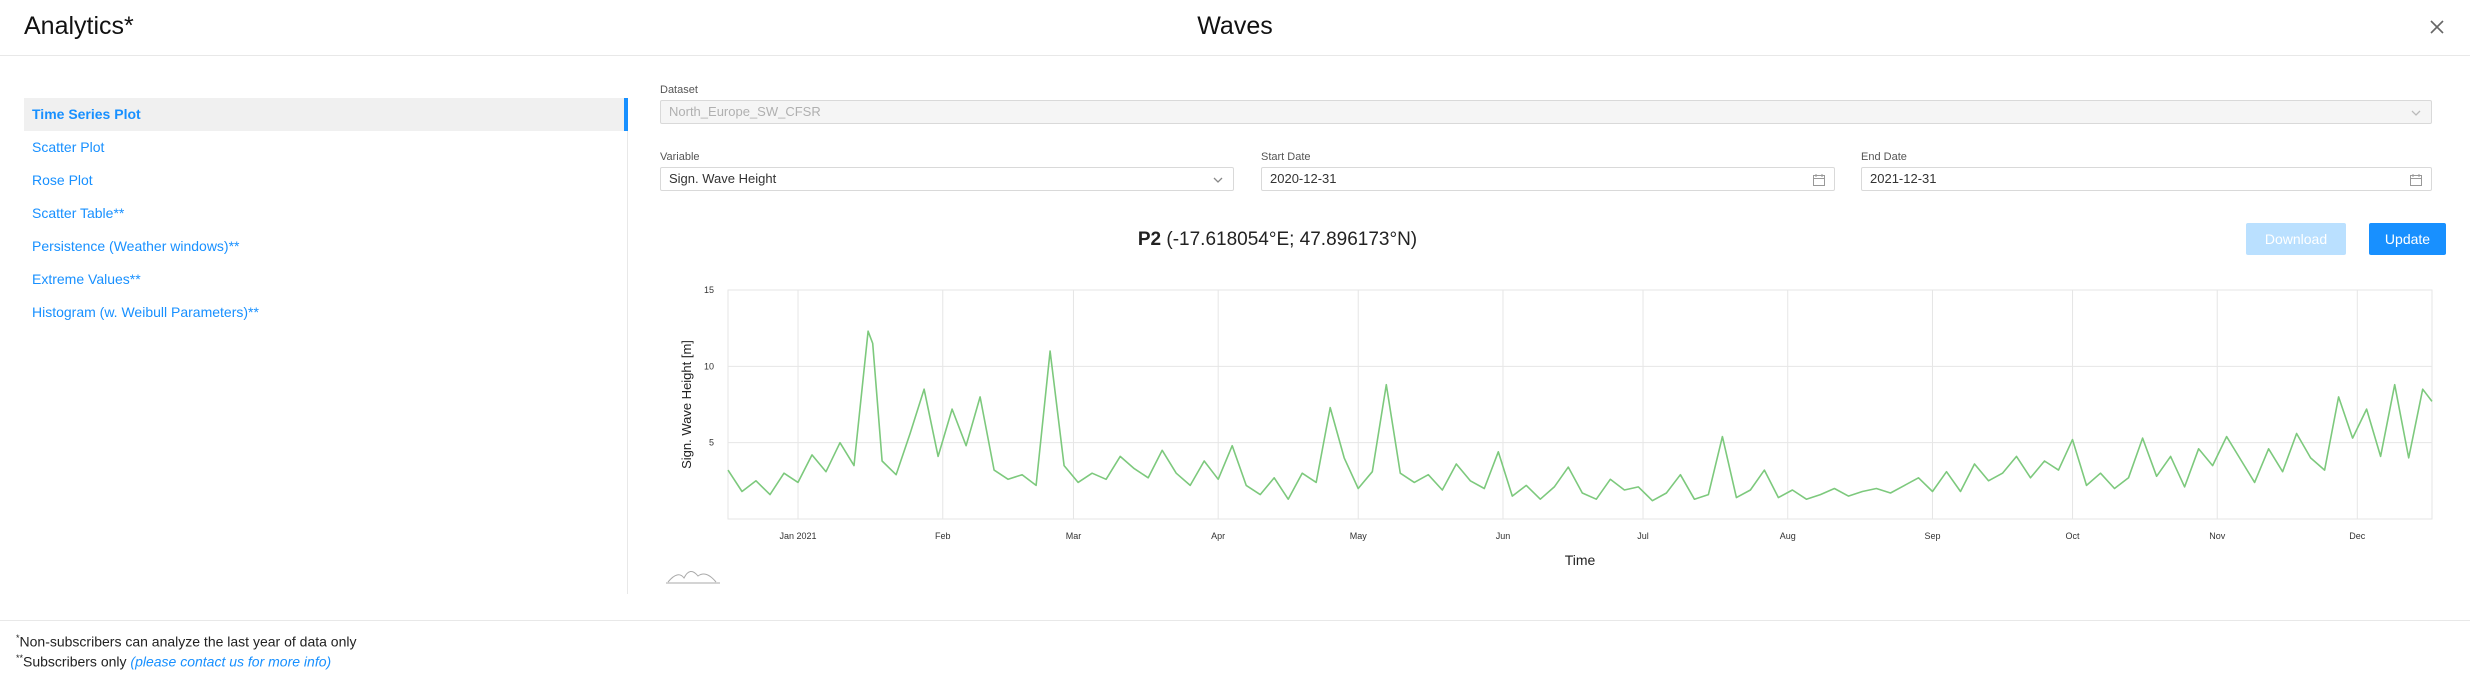 This screenshot has width=2470, height=684. What do you see at coordinates (18, 638) in the screenshot?
I see `footnote-mark-1: *` at bounding box center [18, 638].